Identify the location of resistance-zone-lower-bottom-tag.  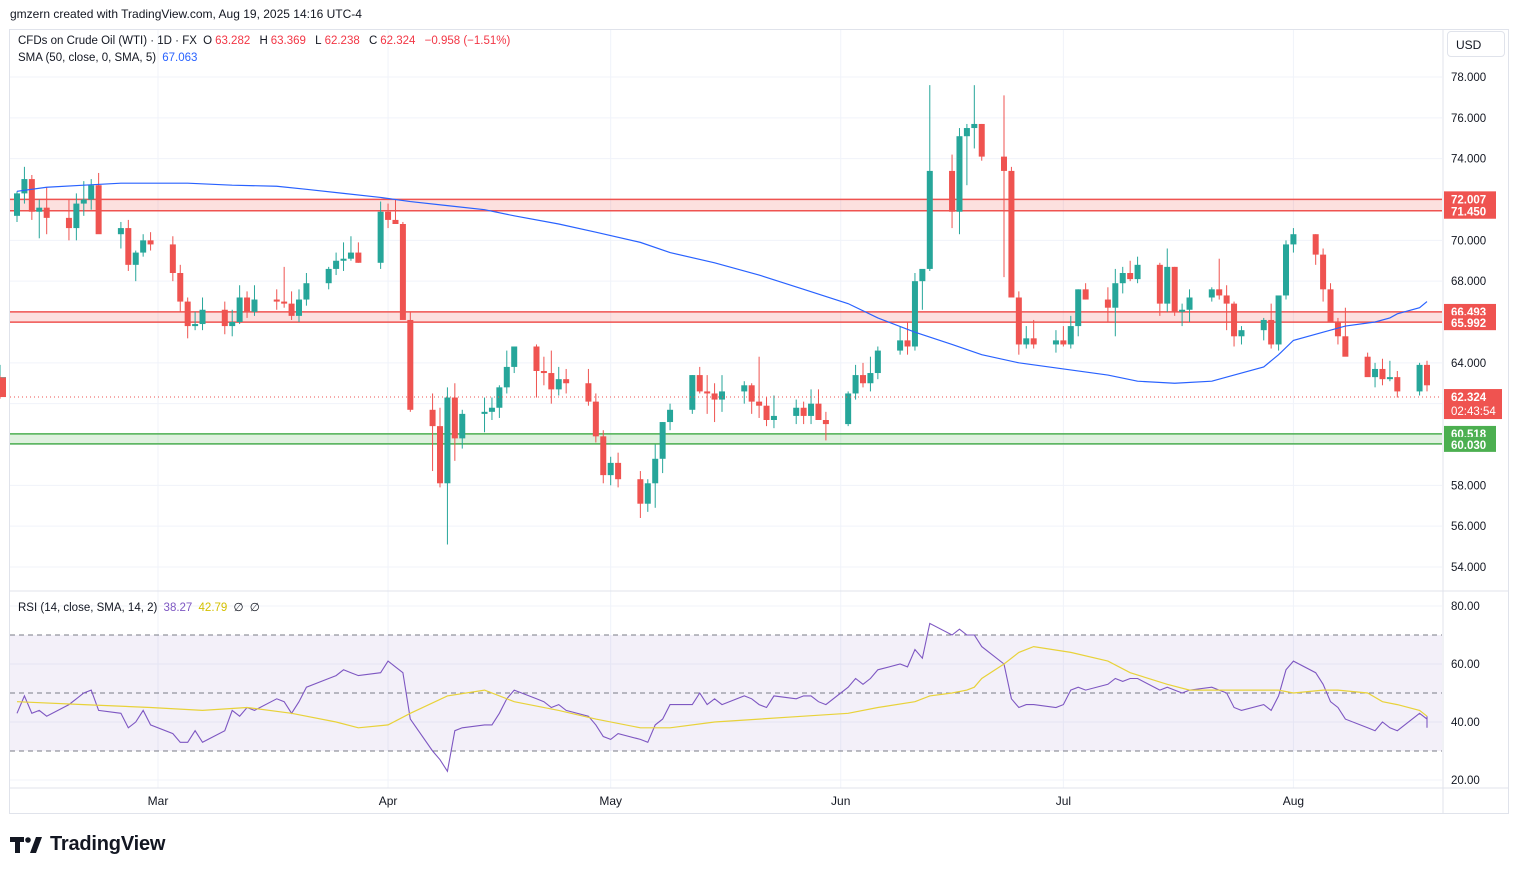
(1470, 323).